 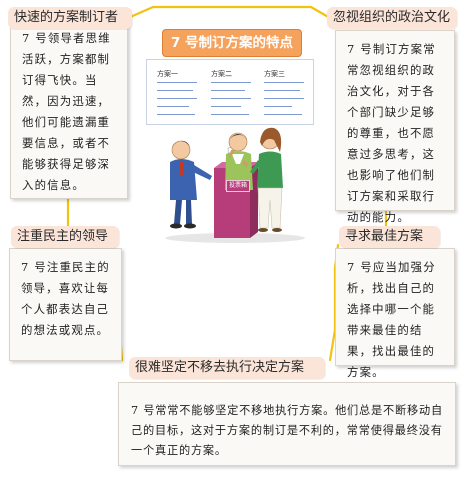 I want to click on plan-document: 方案一 方案二 方案三, so click(x=230, y=92).